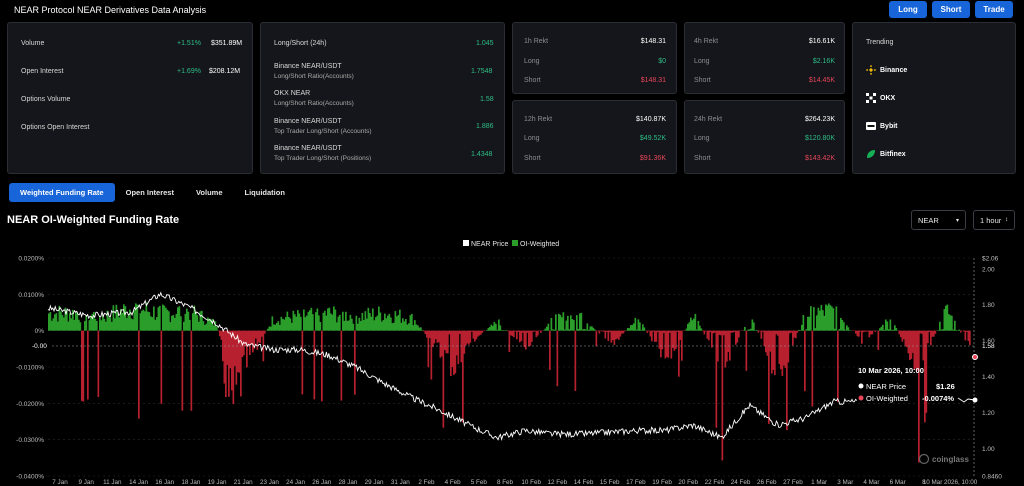 Image resolution: width=1024 pixels, height=486 pixels. I want to click on trending-bybit: Bybit, so click(882, 126).